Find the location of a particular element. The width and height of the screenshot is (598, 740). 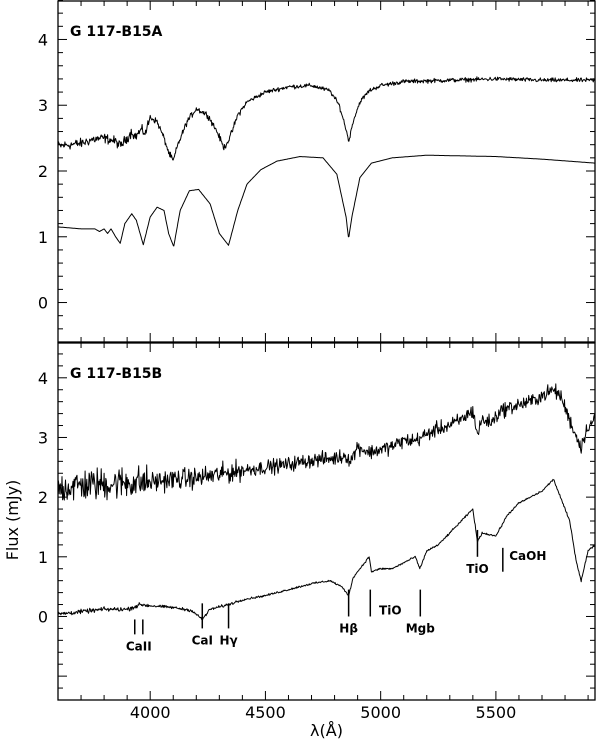

line-label: Hγ is located at coordinates (228, 640).